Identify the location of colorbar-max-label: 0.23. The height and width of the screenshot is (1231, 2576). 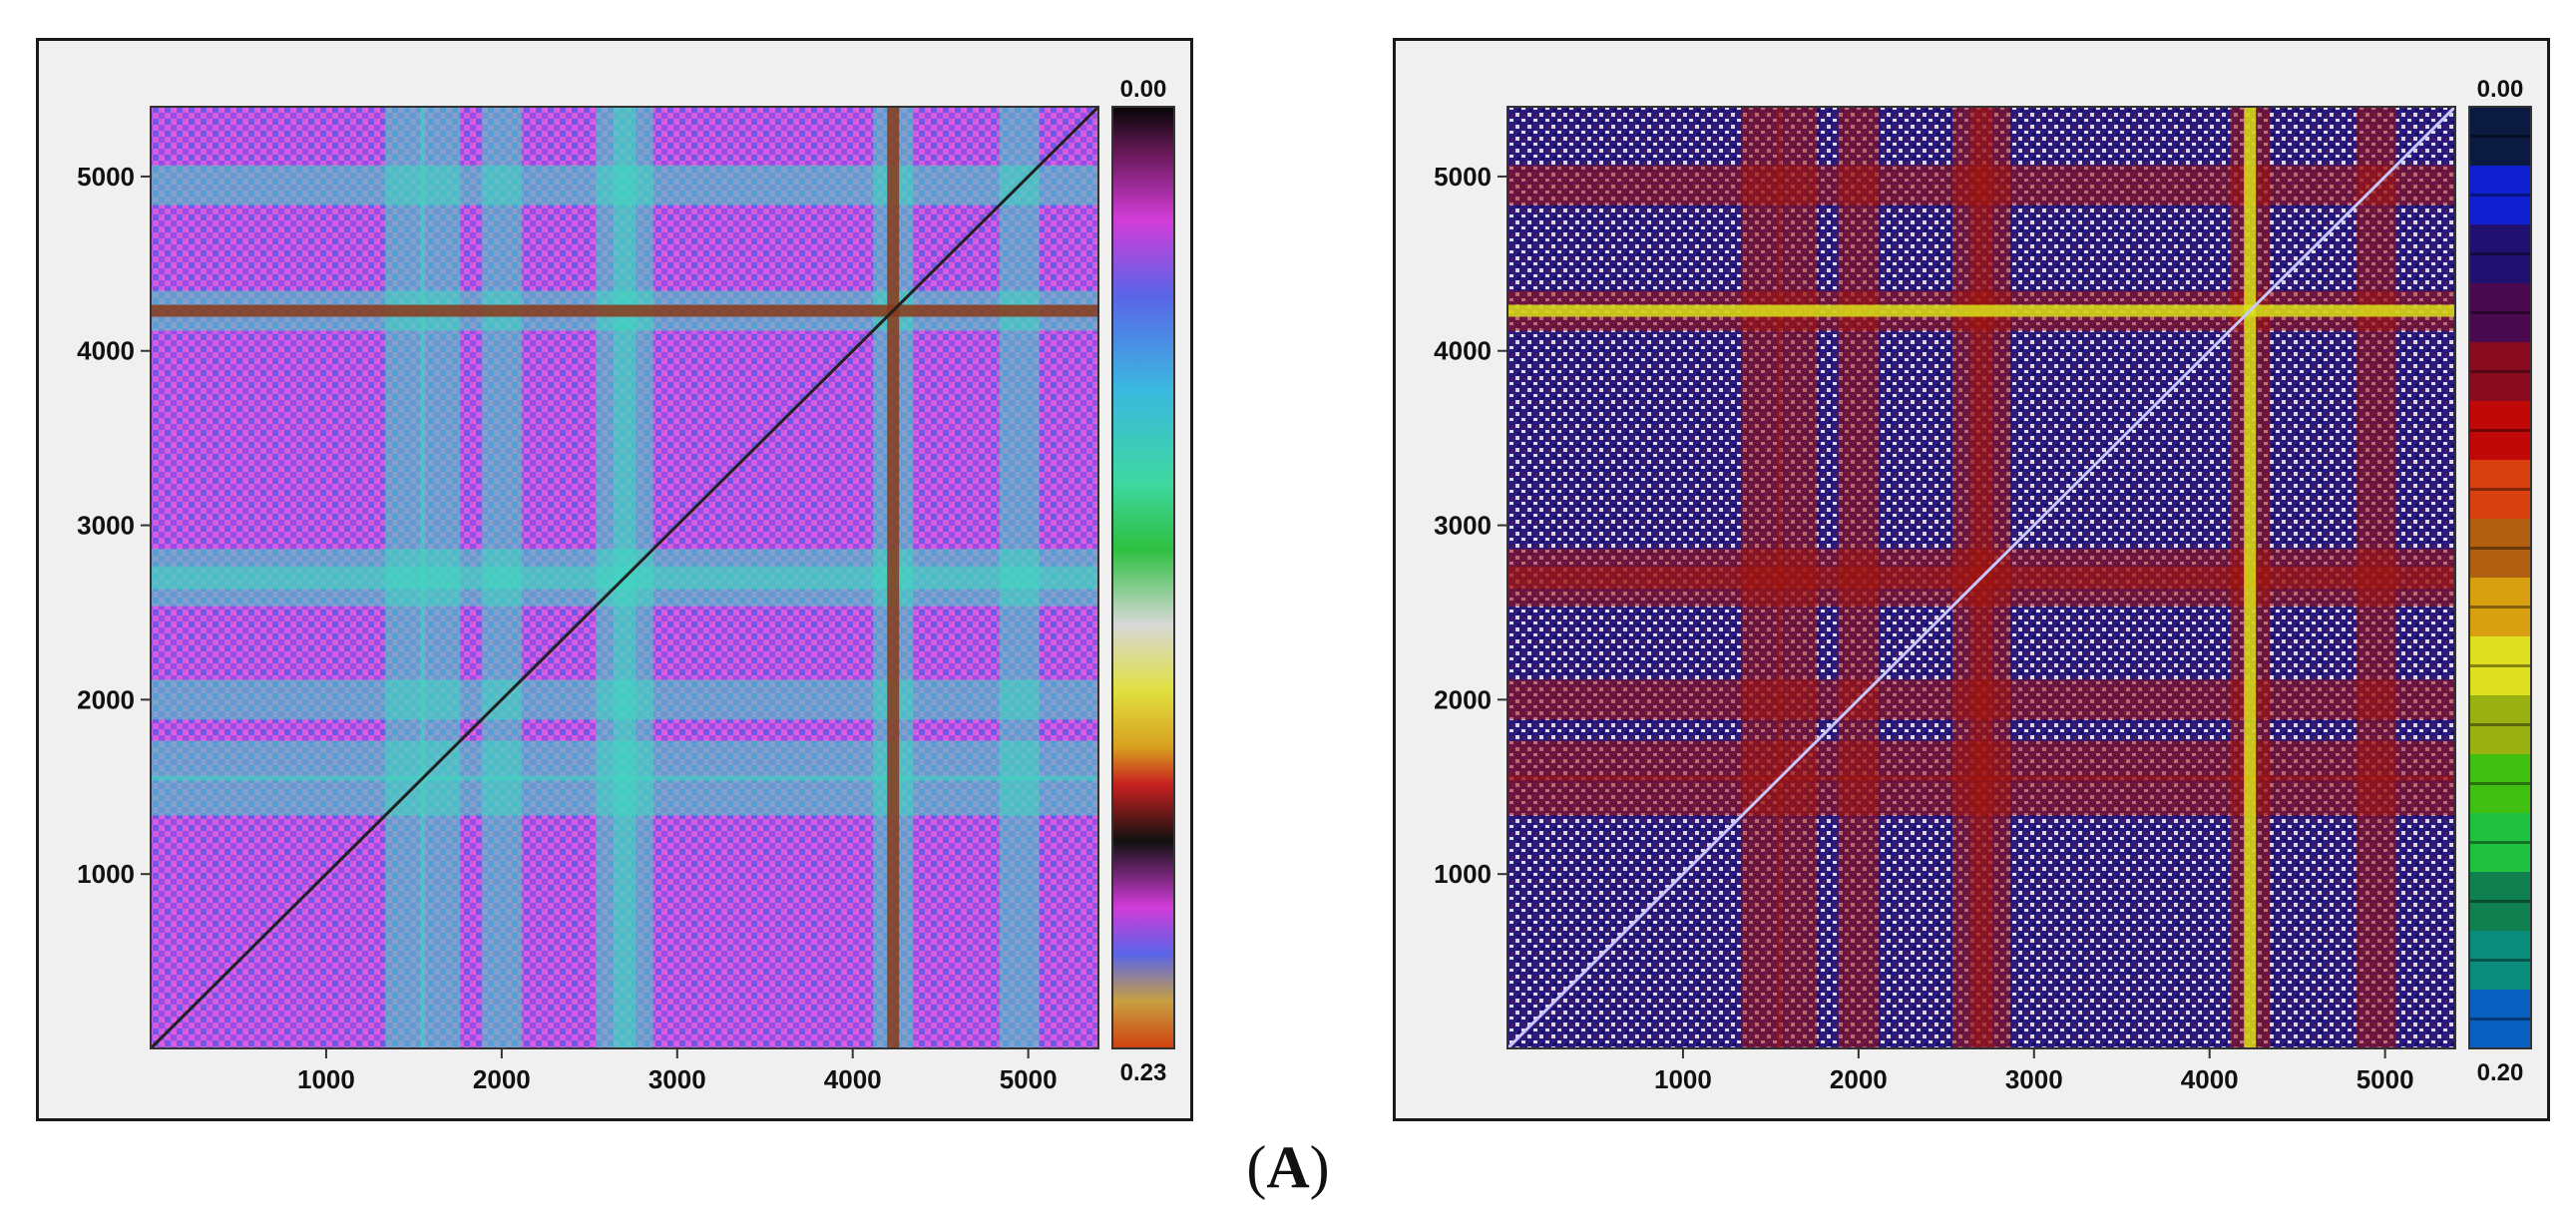
(1143, 1072).